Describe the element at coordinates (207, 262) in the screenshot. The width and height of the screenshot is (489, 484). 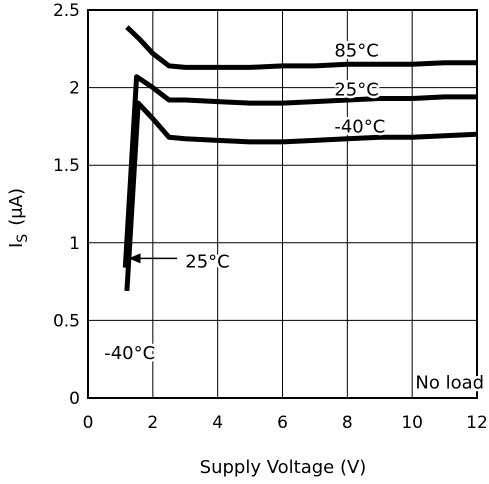
I see `annotation-label-3: 25°C` at that location.